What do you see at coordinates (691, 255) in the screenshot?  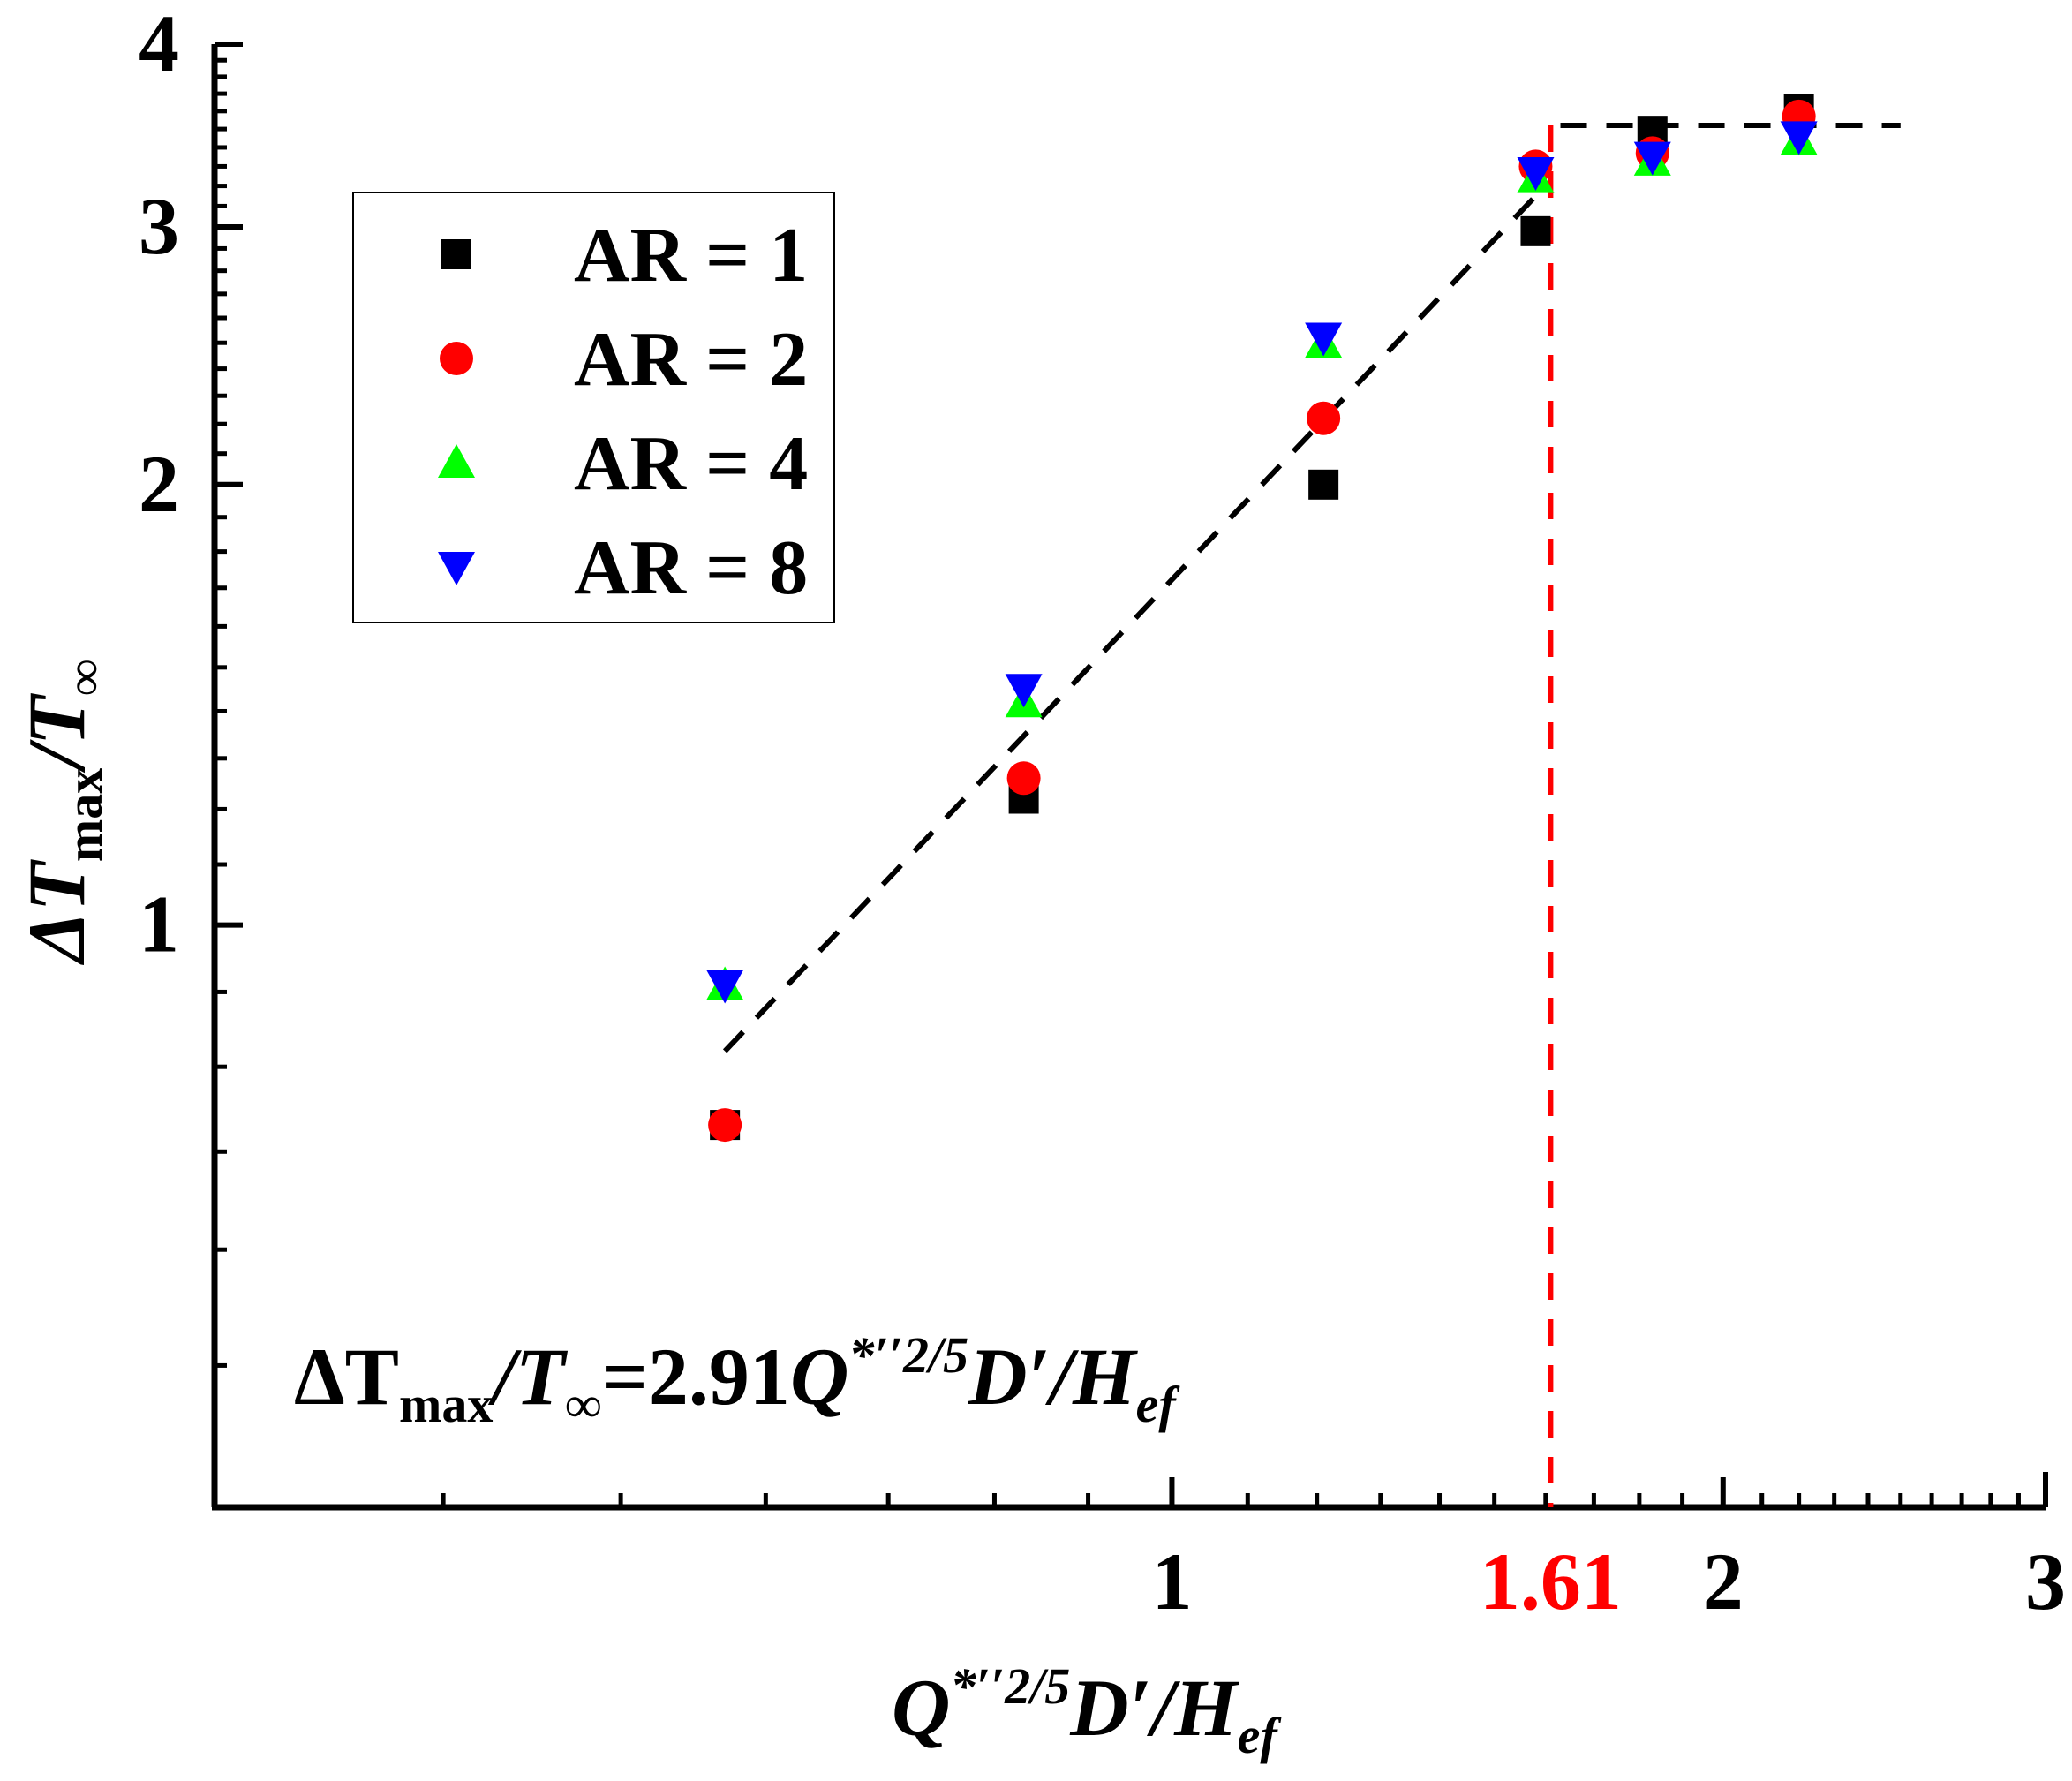 I see `legend-label-1: AR = 1` at bounding box center [691, 255].